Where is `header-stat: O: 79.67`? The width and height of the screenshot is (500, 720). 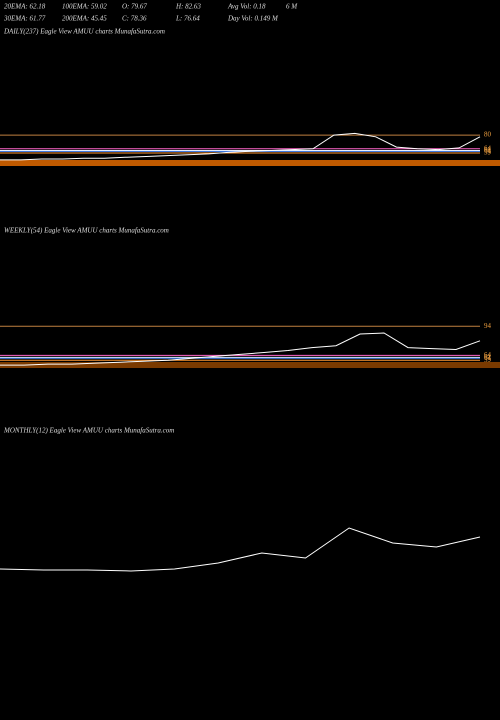 header-stat: O: 79.67 is located at coordinates (134, 7).